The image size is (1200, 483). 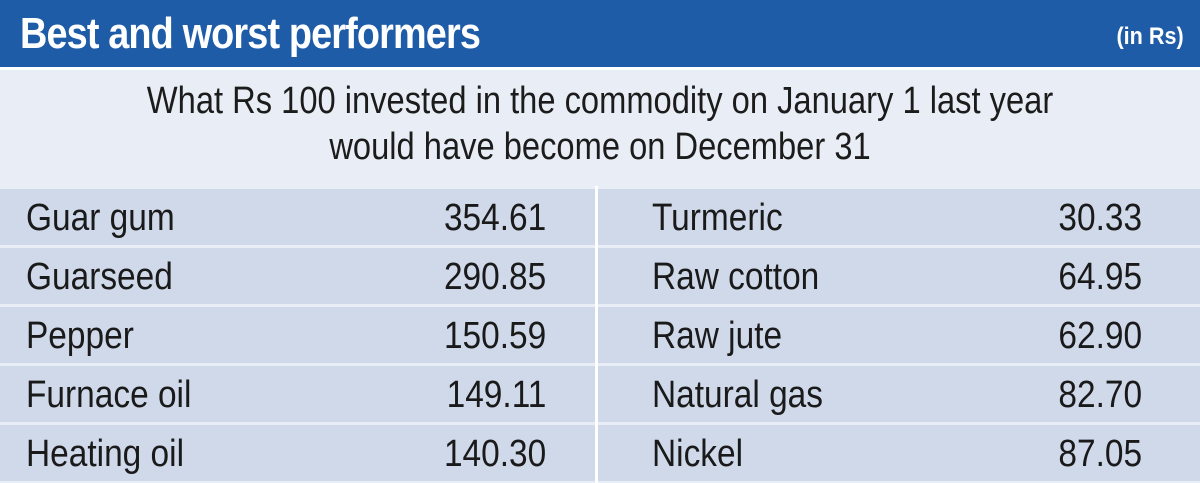 I want to click on worst-value: 87.05, so click(x=1100, y=454).